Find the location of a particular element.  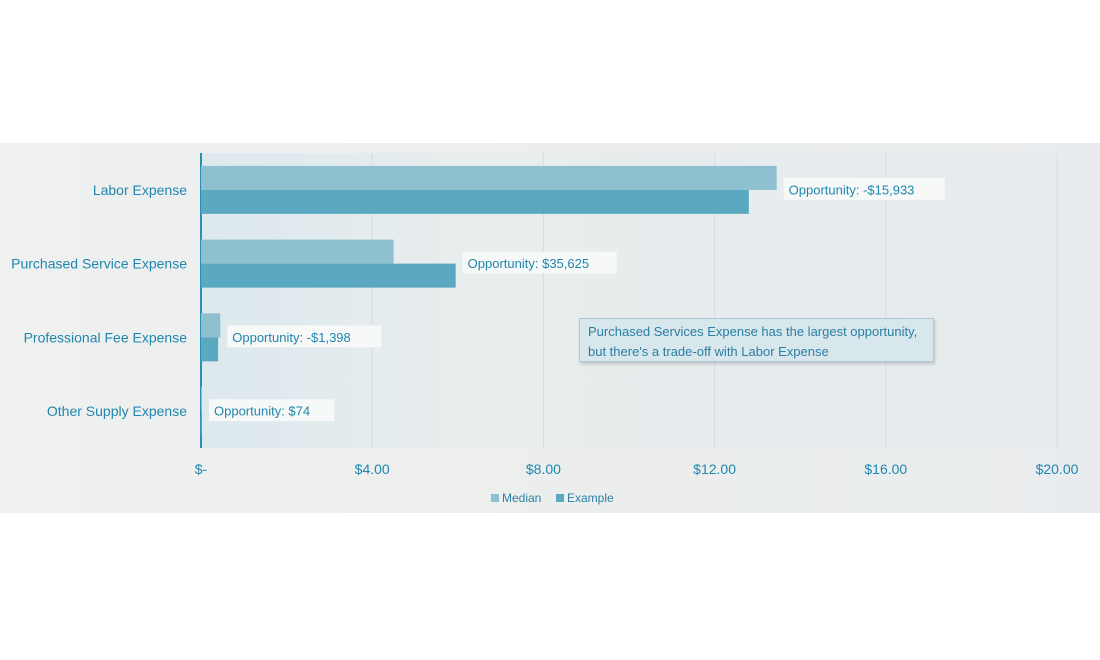

opportunity-label: Opportunity: -$1,398 is located at coordinates (291, 337).